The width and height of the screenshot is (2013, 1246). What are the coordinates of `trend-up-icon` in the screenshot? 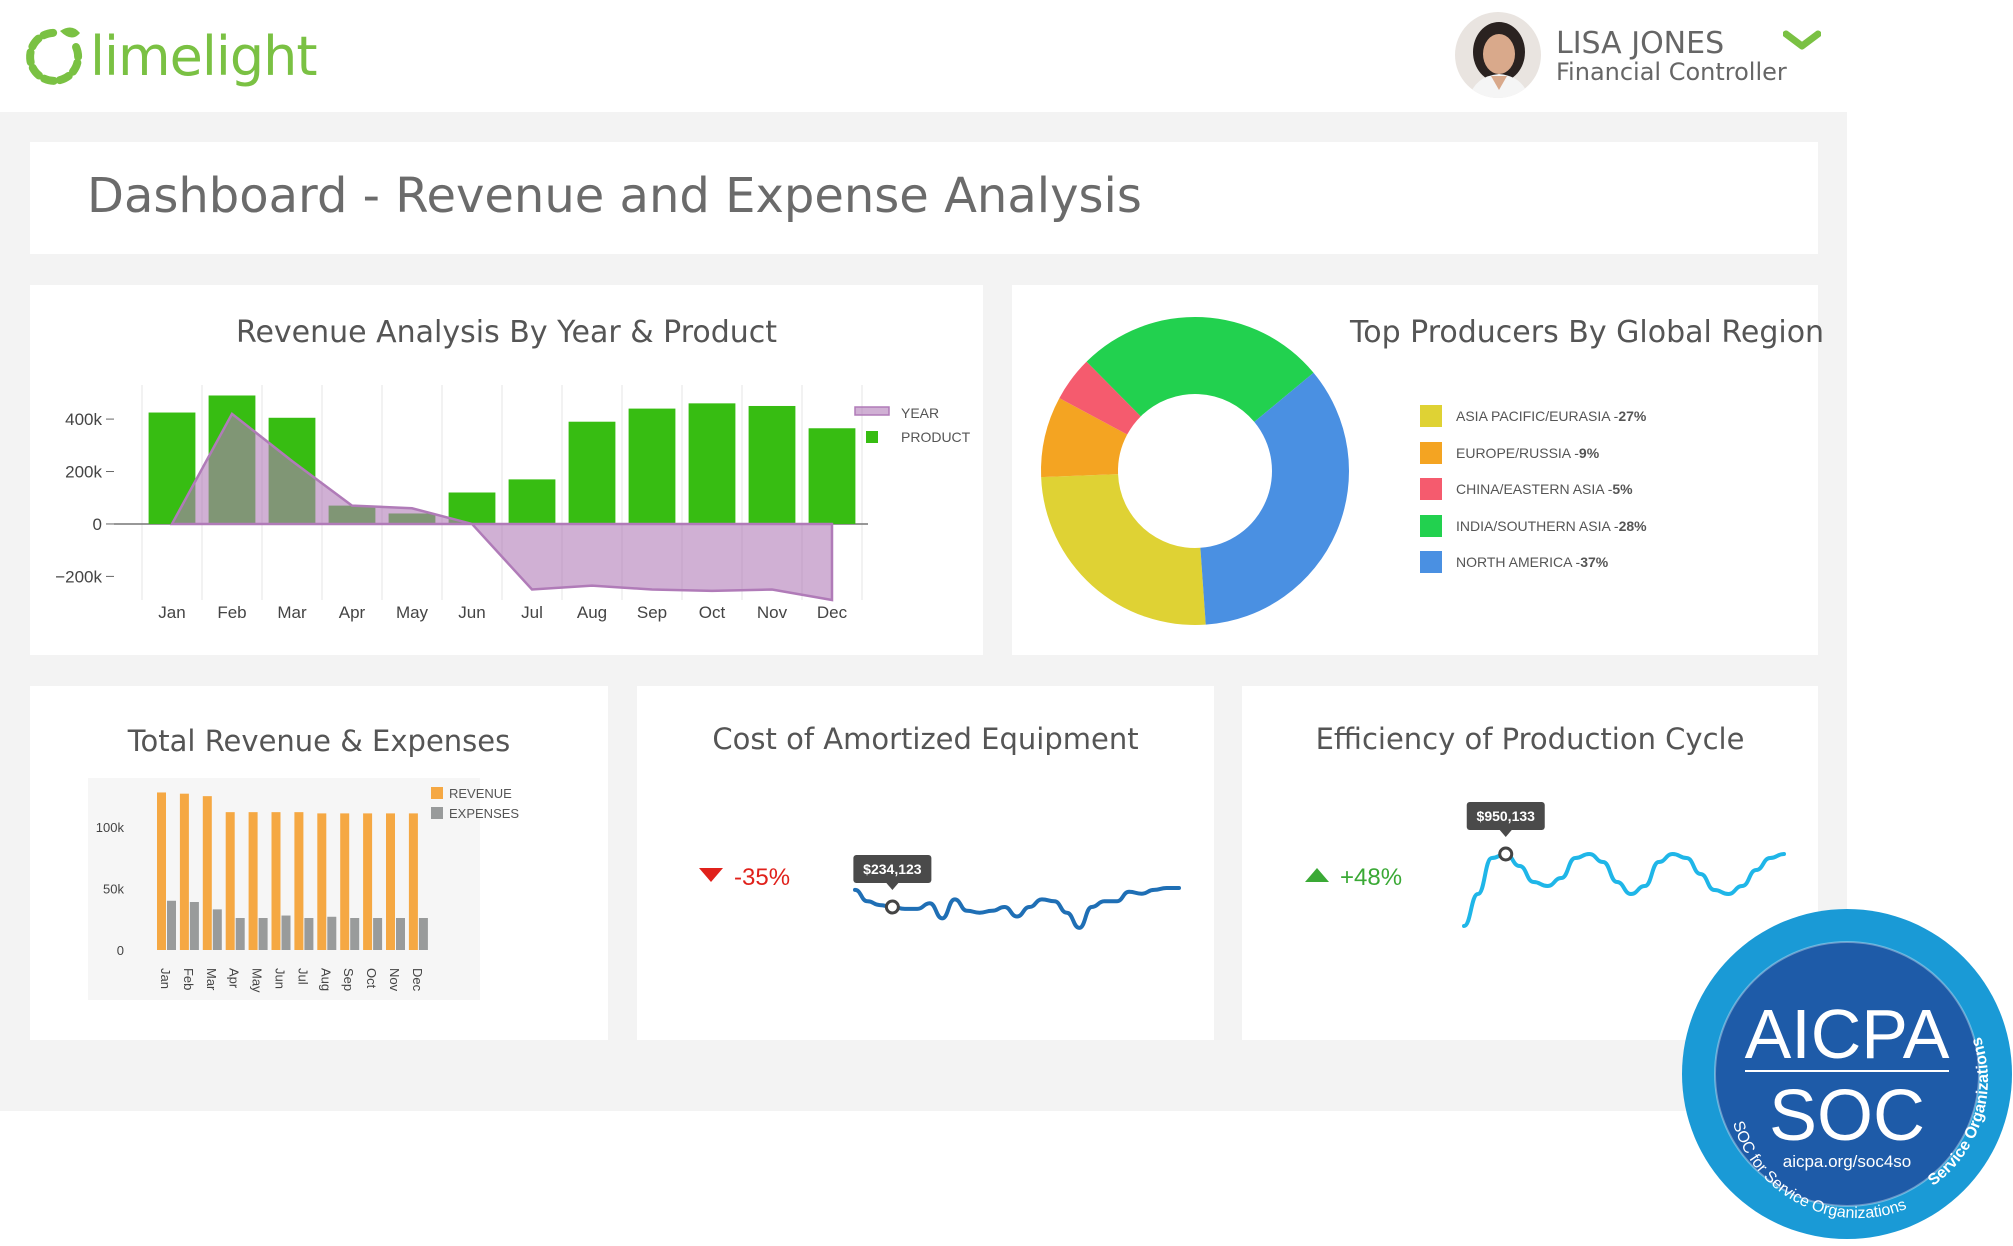 It's located at (1317, 875).